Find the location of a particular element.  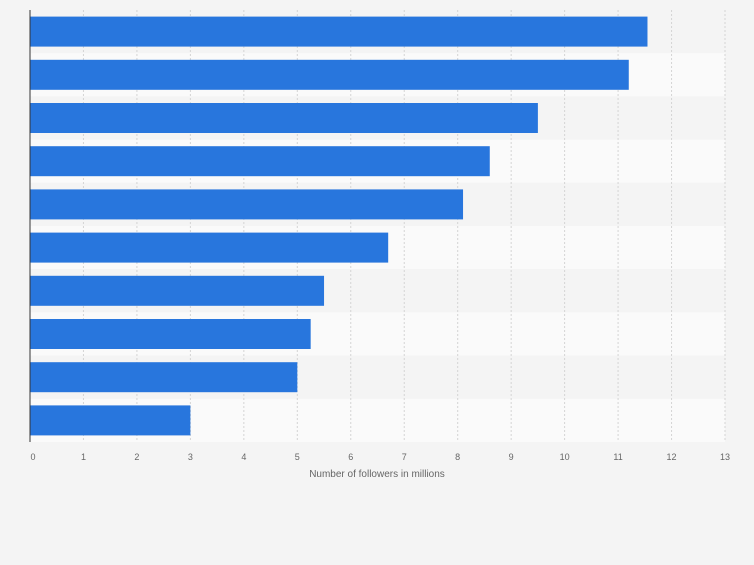

x-tick-label: 5 is located at coordinates (297, 457).